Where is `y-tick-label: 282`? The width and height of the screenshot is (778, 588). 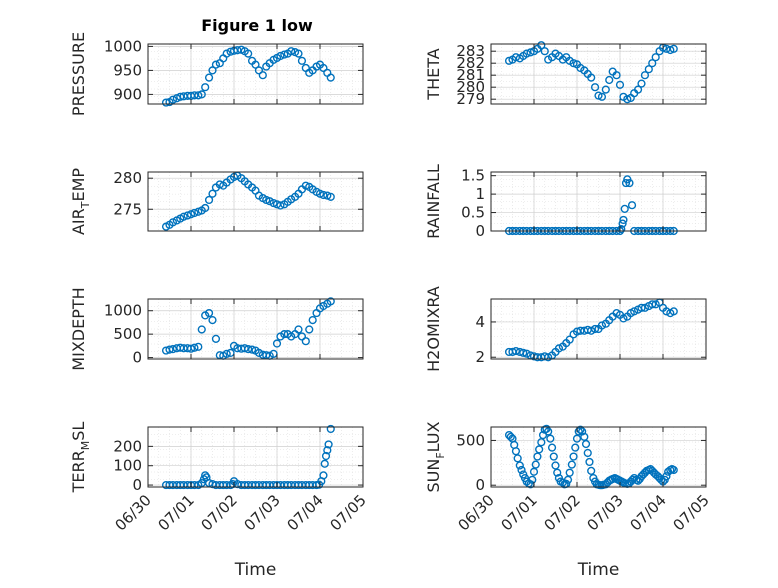 y-tick-label: 282 is located at coordinates (470, 63).